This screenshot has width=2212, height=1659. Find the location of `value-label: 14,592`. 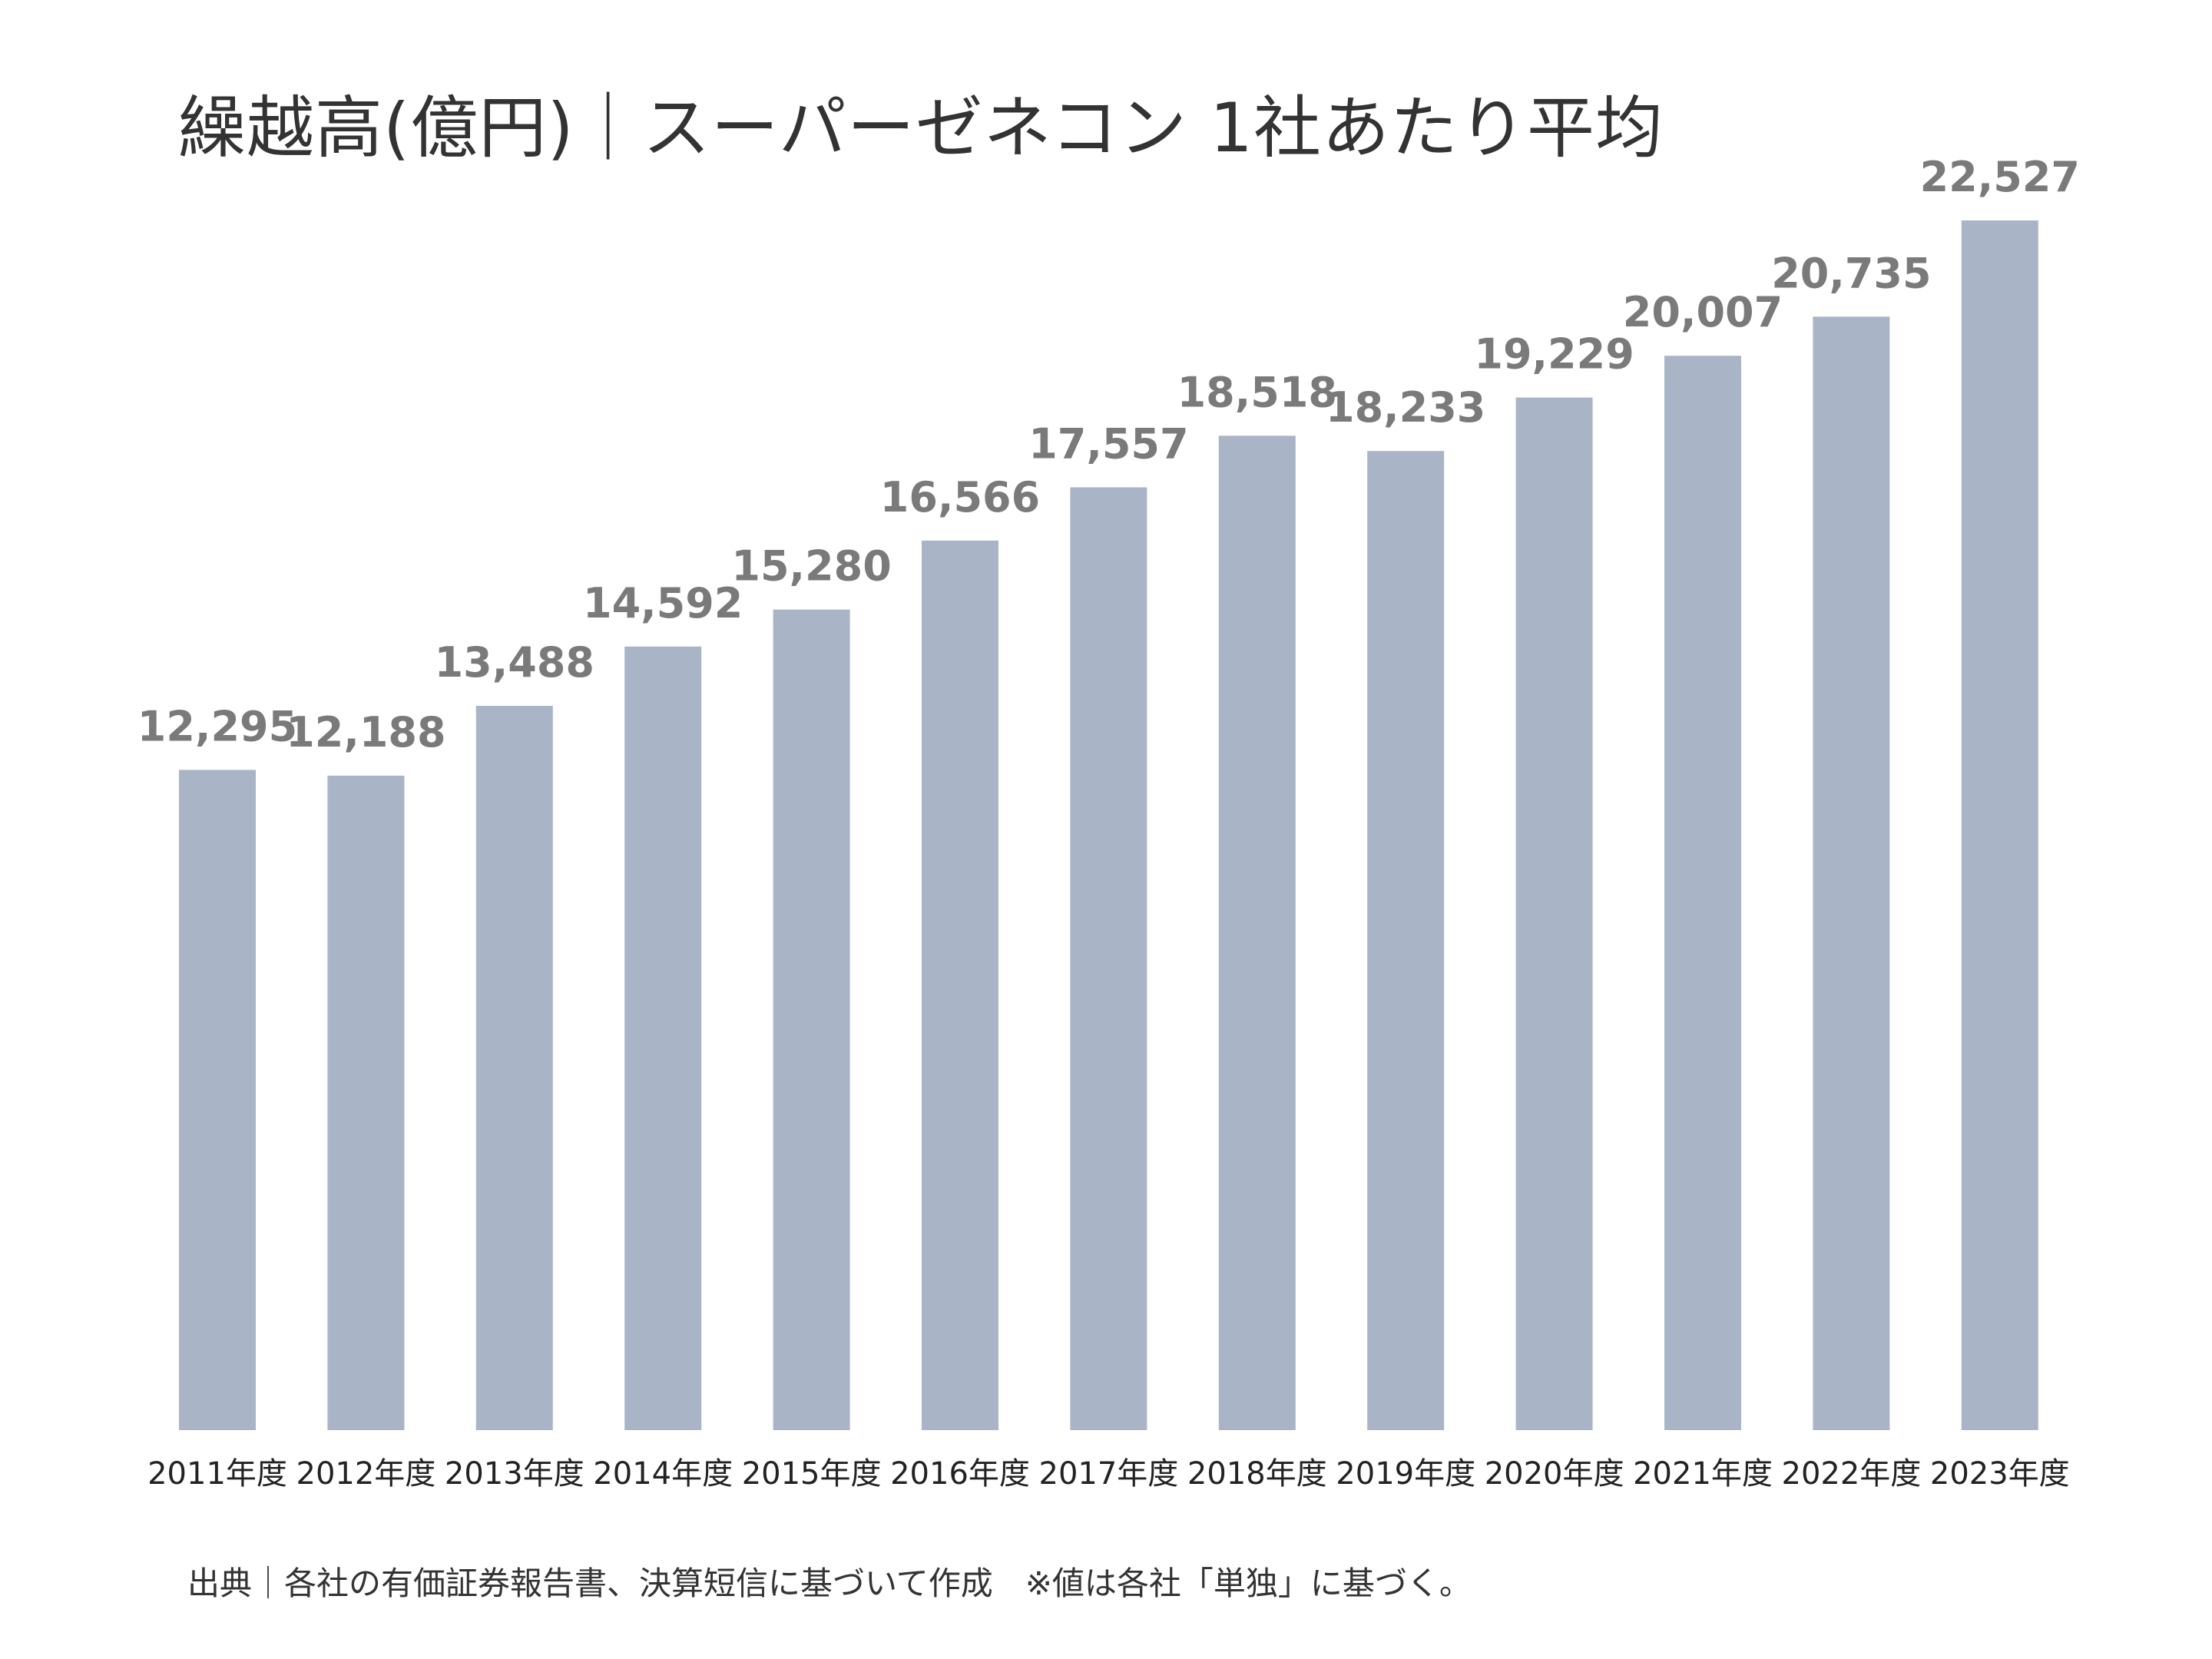

value-label: 14,592 is located at coordinates (663, 603).